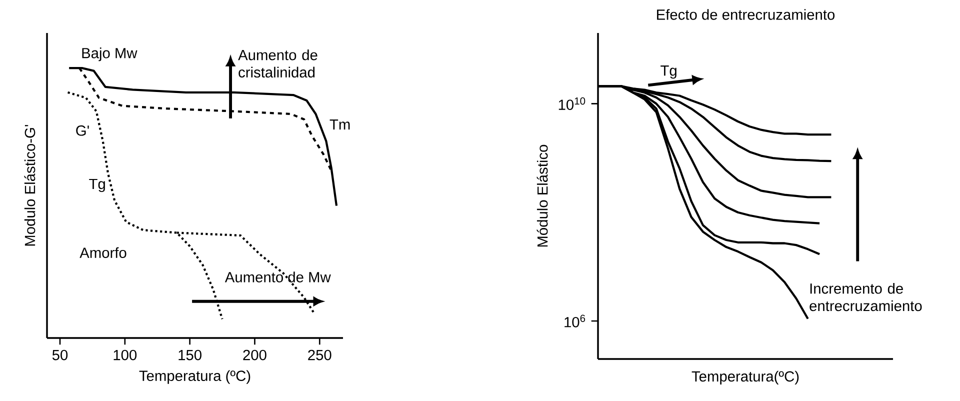 The width and height of the screenshot is (960, 401). What do you see at coordinates (320, 355) in the screenshot?
I see `x-tick-label: 250` at bounding box center [320, 355].